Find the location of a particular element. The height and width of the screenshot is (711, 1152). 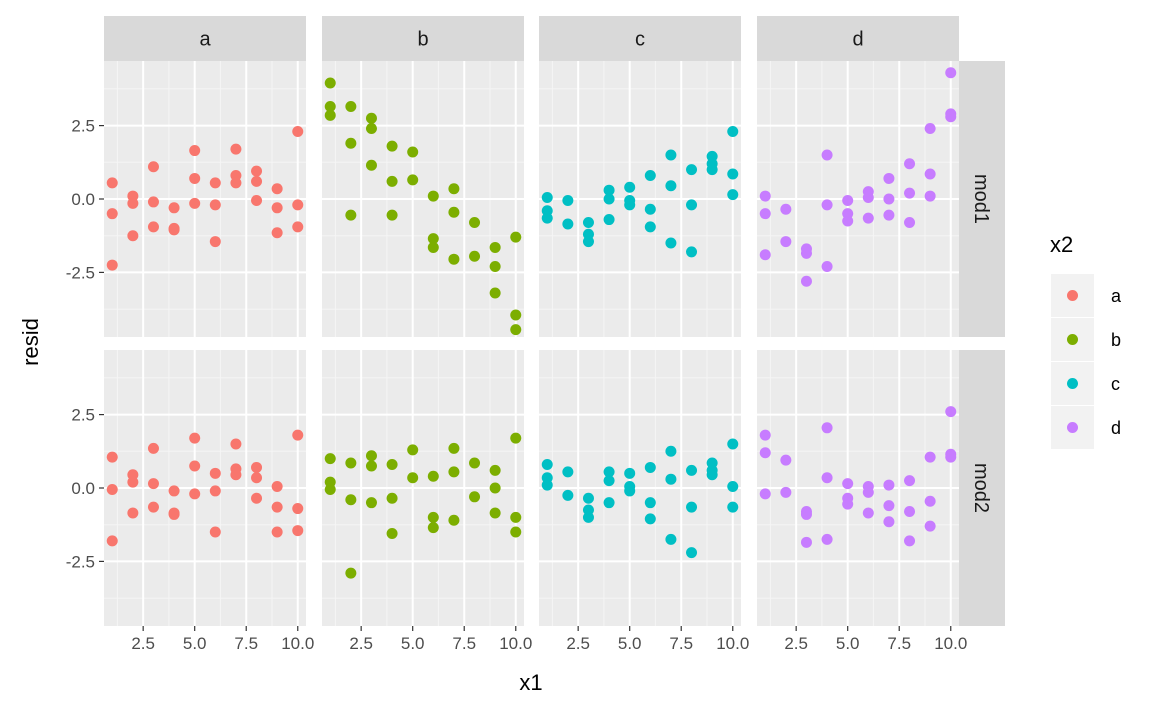

strip-row-mod1 is located at coordinates (982, 199).